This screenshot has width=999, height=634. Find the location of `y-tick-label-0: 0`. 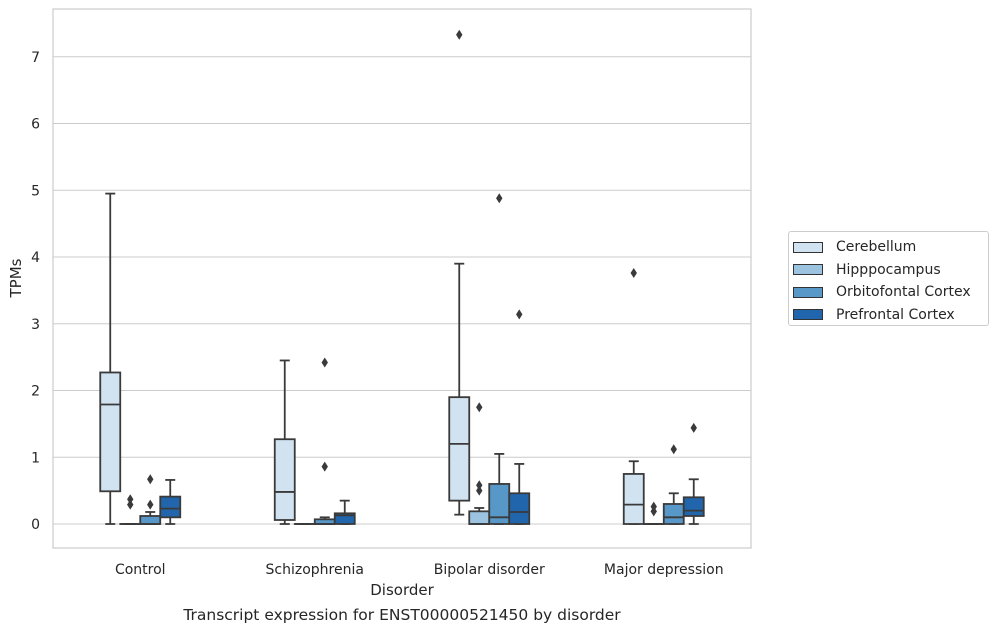

y-tick-label-0: 0 is located at coordinates (35, 525).